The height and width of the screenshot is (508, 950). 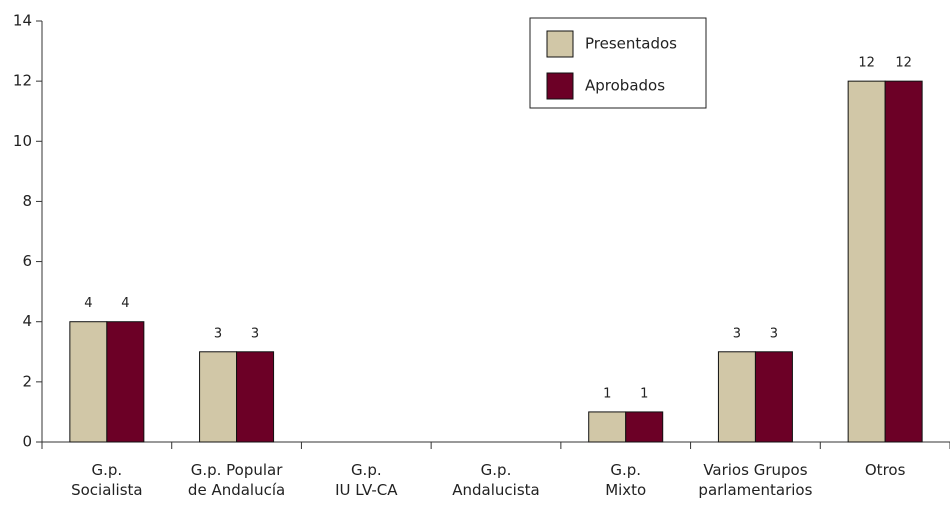 I want to click on x-tick-label: Varios Grupos parlamentarios, so click(x=755, y=480).